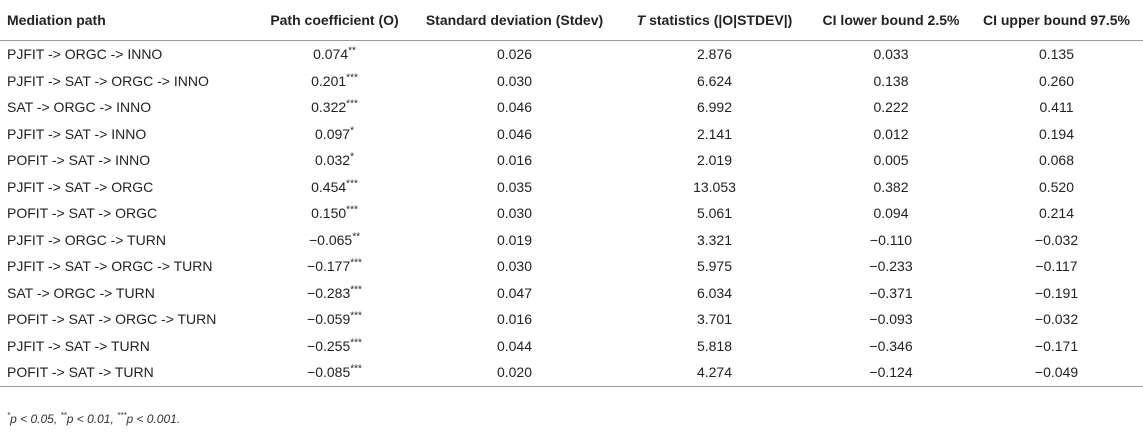 This screenshot has width=1143, height=432. What do you see at coordinates (891, 239) in the screenshot?
I see `cell-ci-lower: −0.110` at bounding box center [891, 239].